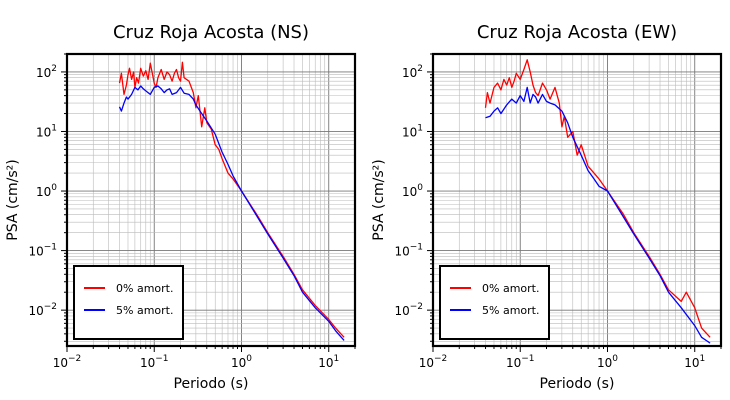 The height and width of the screenshot is (400, 730). What do you see at coordinates (211, 32) in the screenshot?
I see `chart-title: Cruz Roja Acosta (NS)` at bounding box center [211, 32].